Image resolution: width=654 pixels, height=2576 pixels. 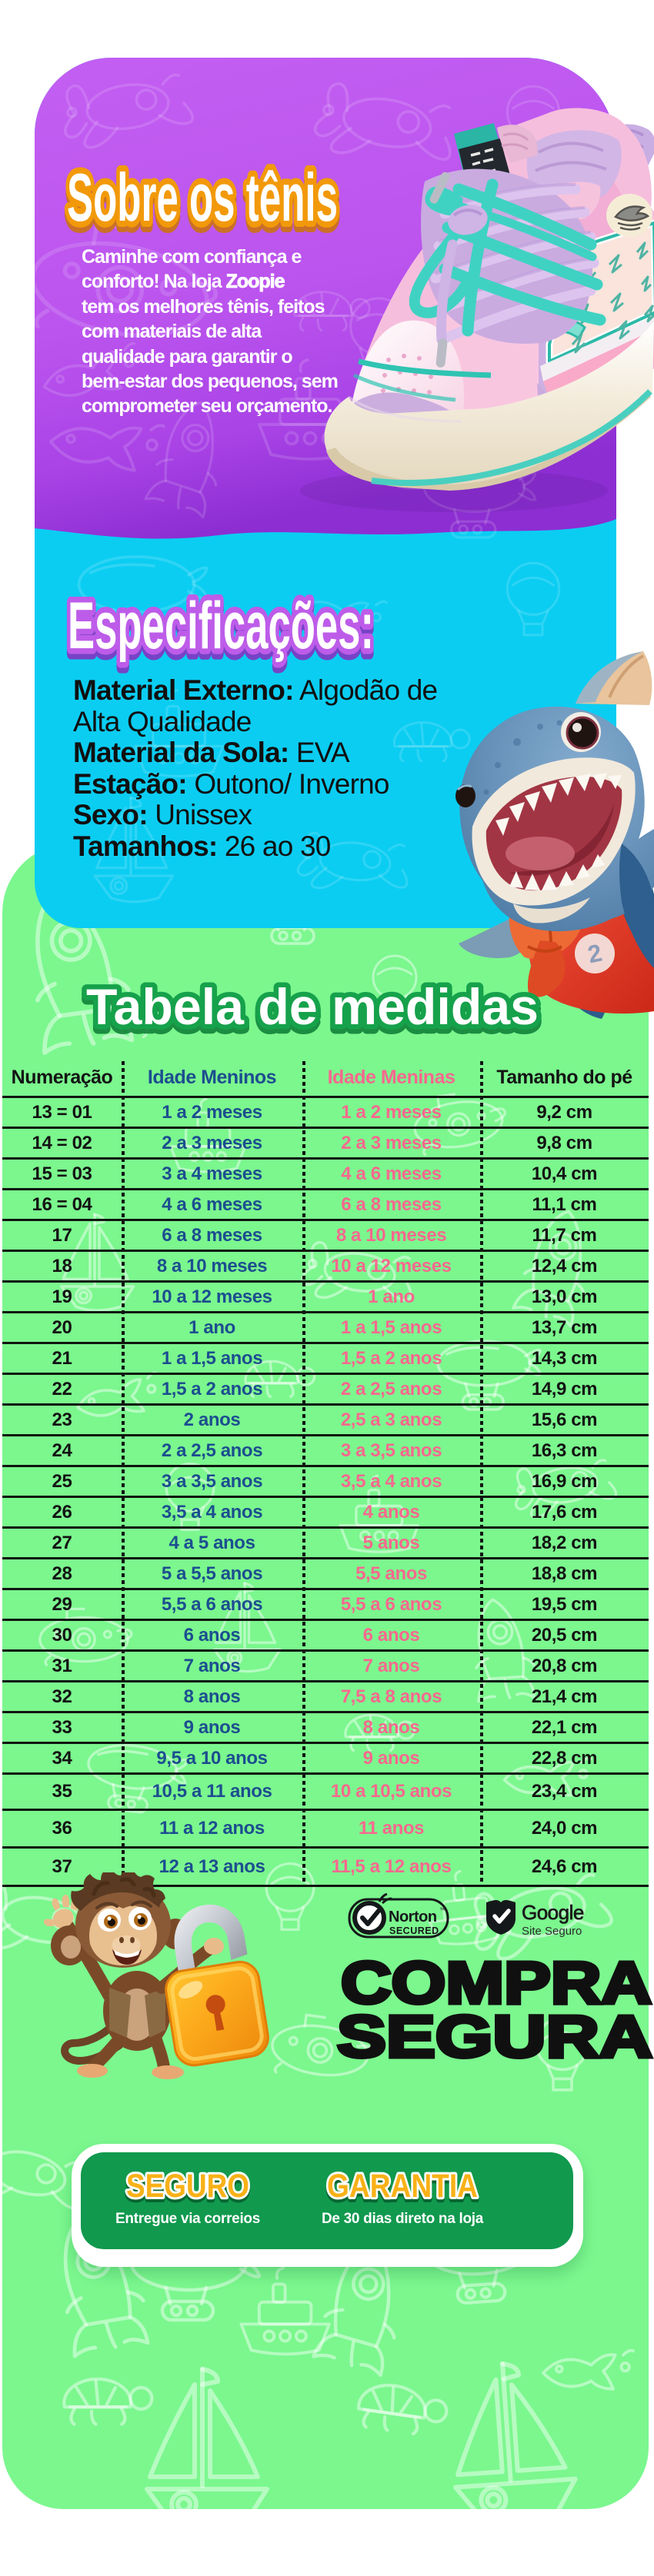 What do you see at coordinates (413, 1917) in the screenshot?
I see `svg-text: Norton` at bounding box center [413, 1917].